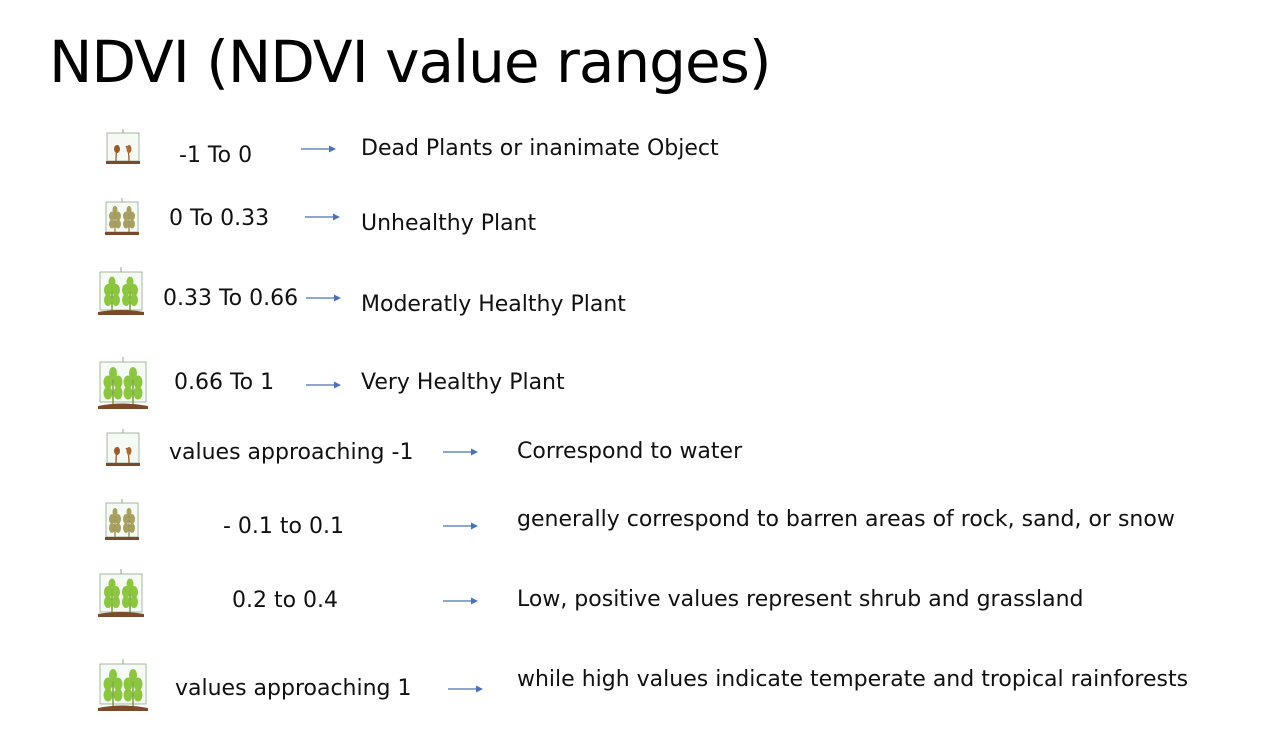 Image resolution: width=1273 pixels, height=754 pixels. Describe the element at coordinates (463, 382) in the screenshot. I see `description-label: Very Healthy Plant` at that location.